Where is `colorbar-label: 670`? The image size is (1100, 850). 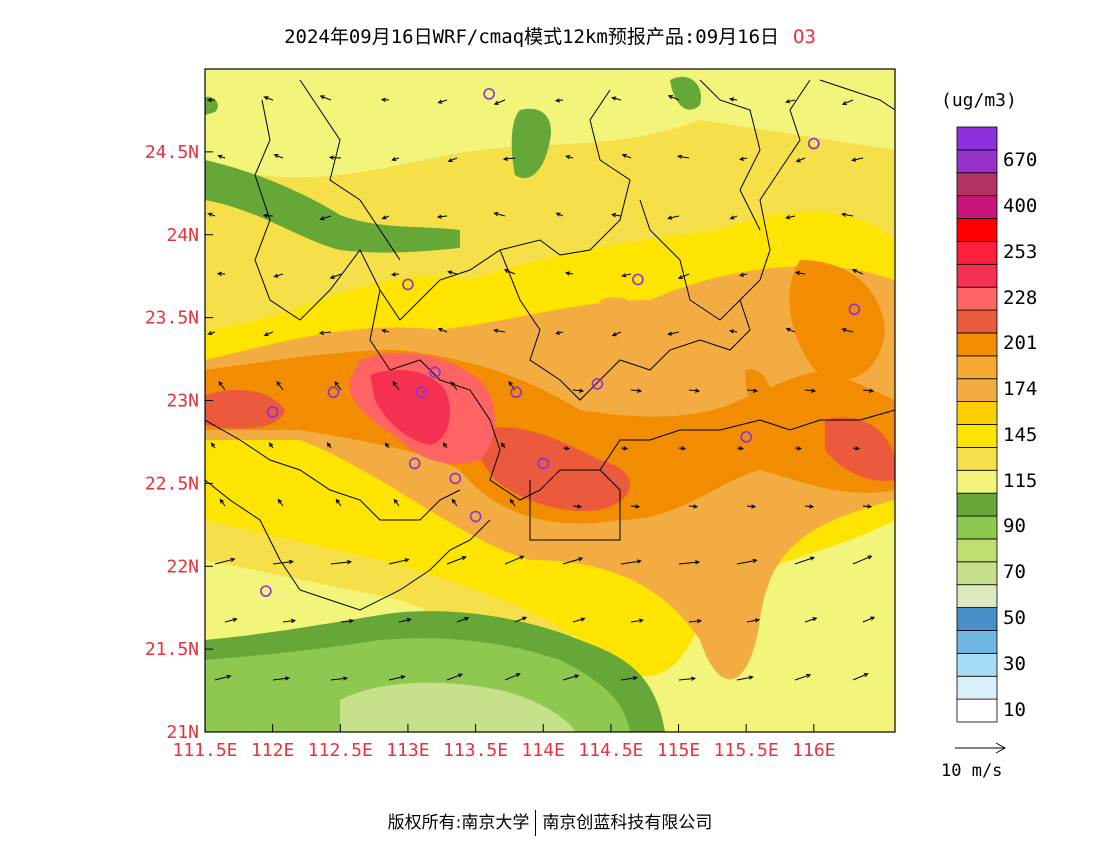
colorbar-label: 670 is located at coordinates (1020, 160).